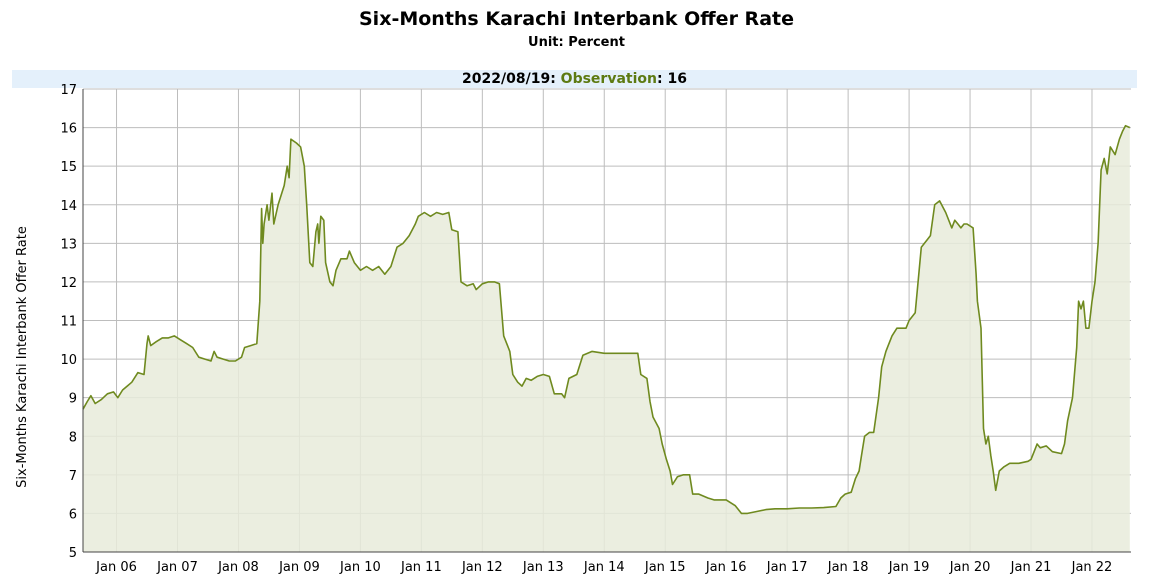 This screenshot has height=577, width=1153. Describe the element at coordinates (68, 283) in the screenshot. I see `y-tick-label: 12` at that location.